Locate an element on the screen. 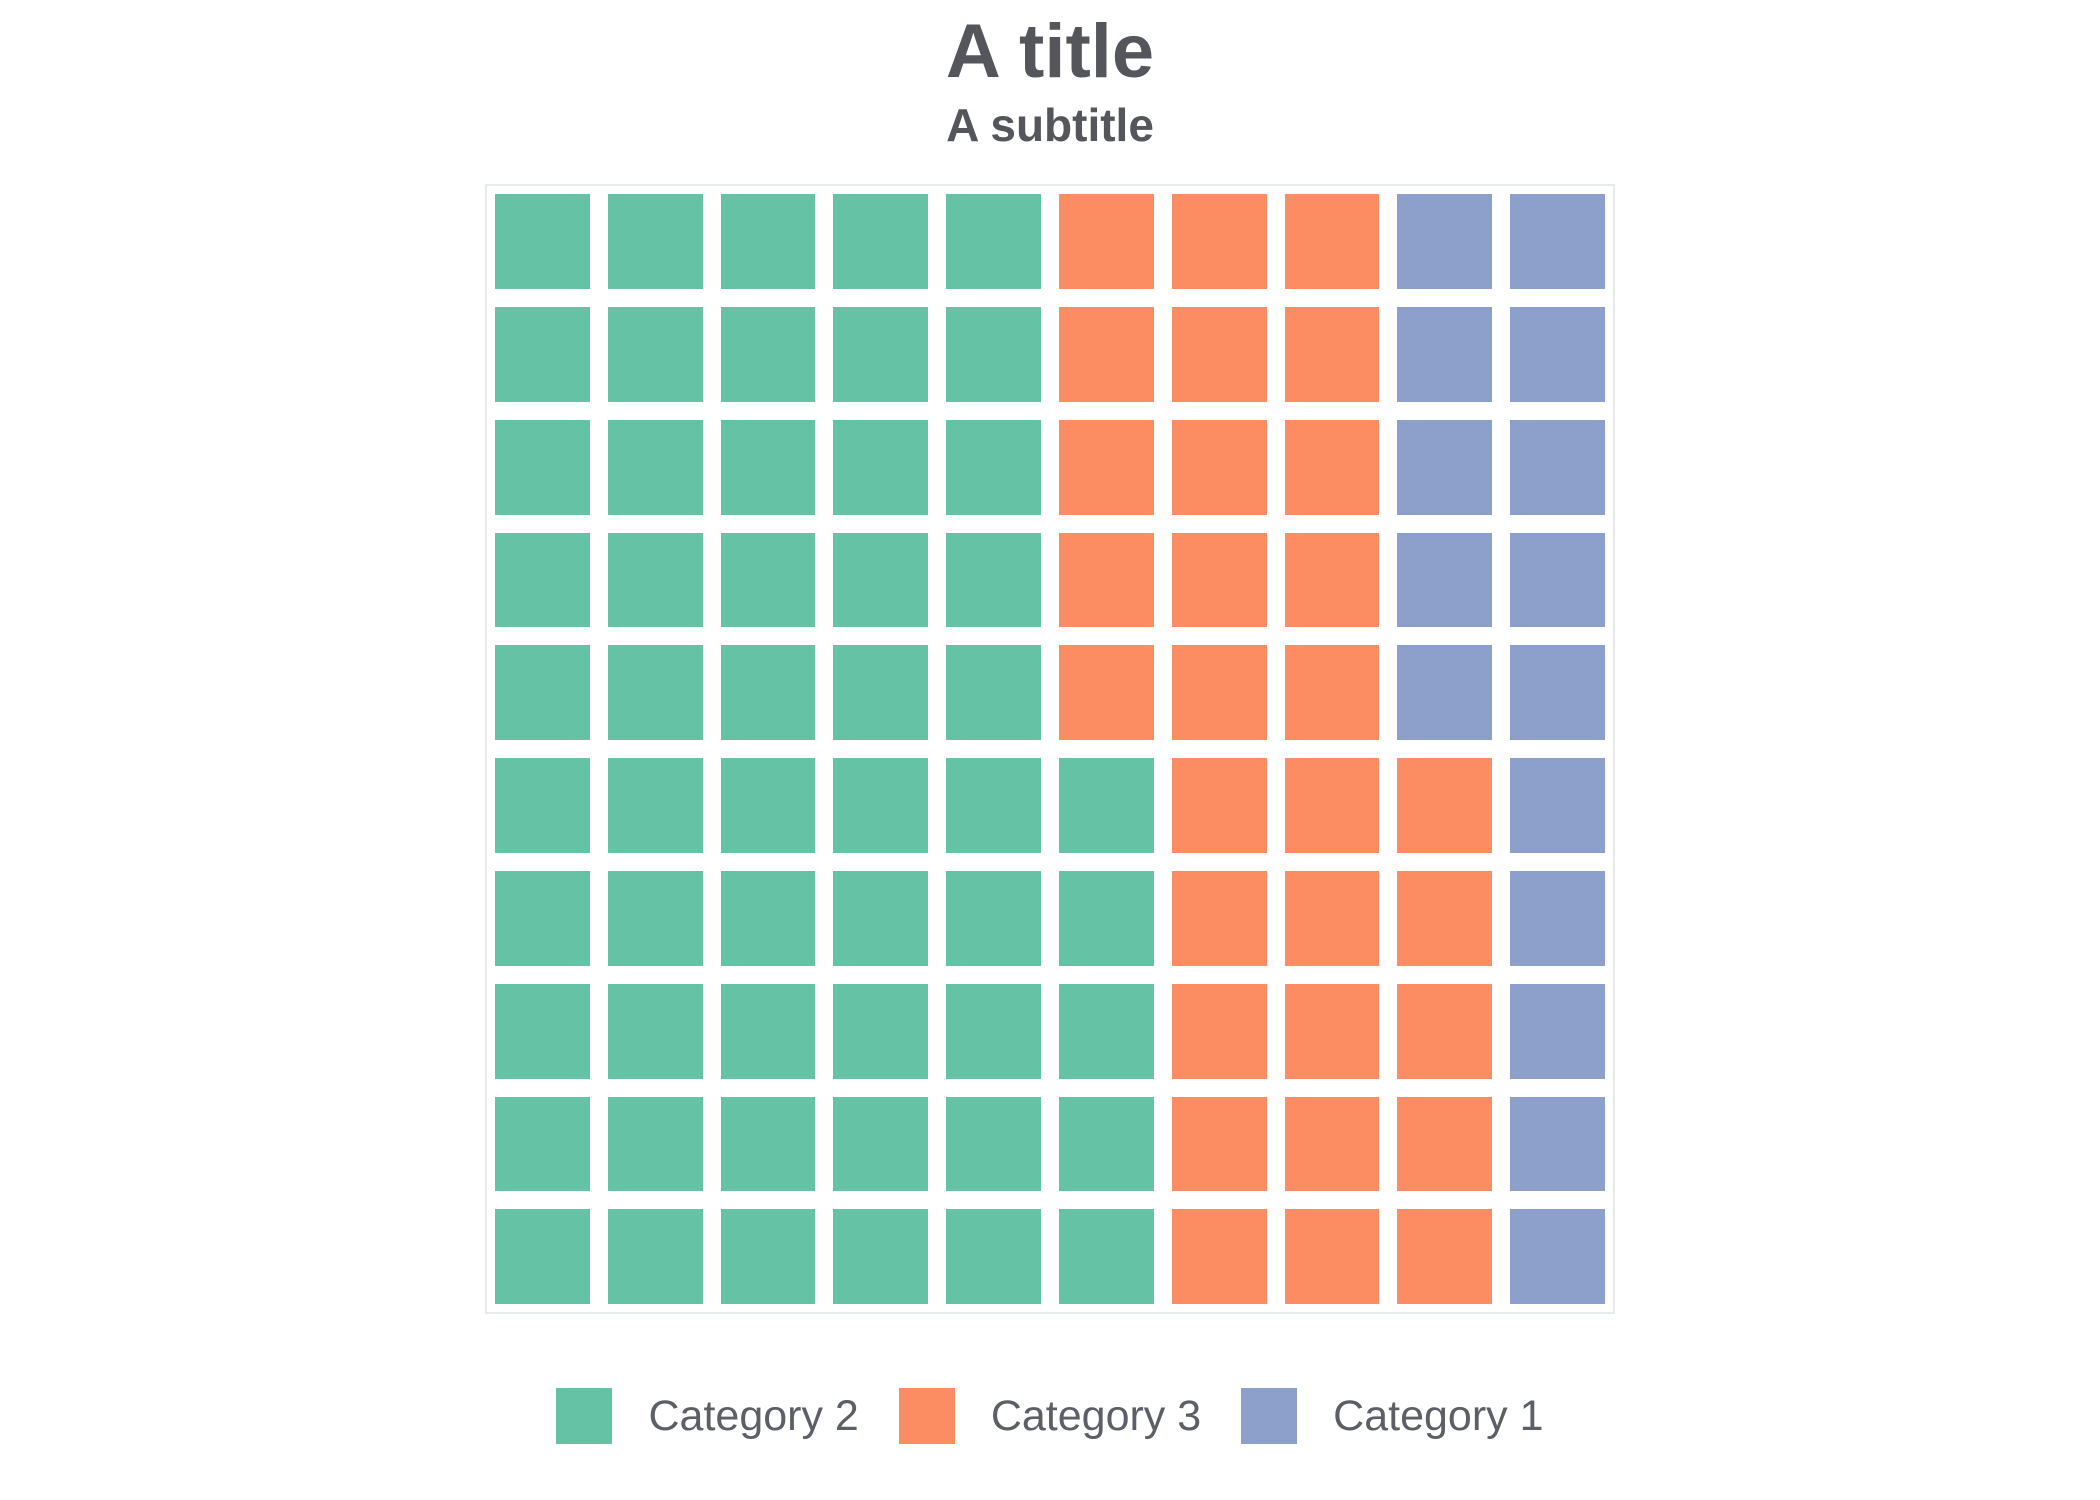 The height and width of the screenshot is (1500, 2100). legend-label: Category 3 is located at coordinates (1096, 1415).